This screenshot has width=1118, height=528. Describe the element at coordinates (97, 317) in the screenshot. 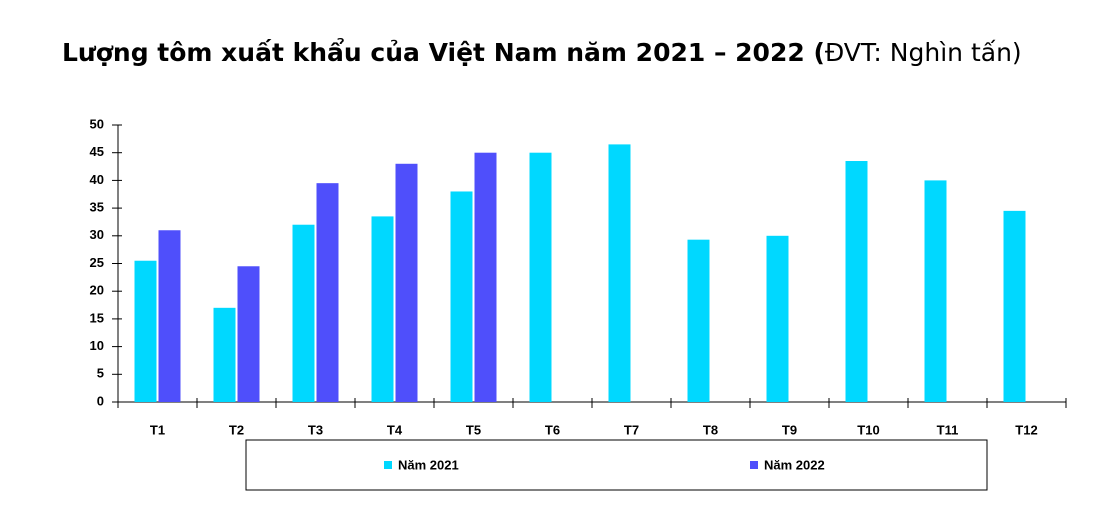

I see `y-tick-label: 15` at that location.